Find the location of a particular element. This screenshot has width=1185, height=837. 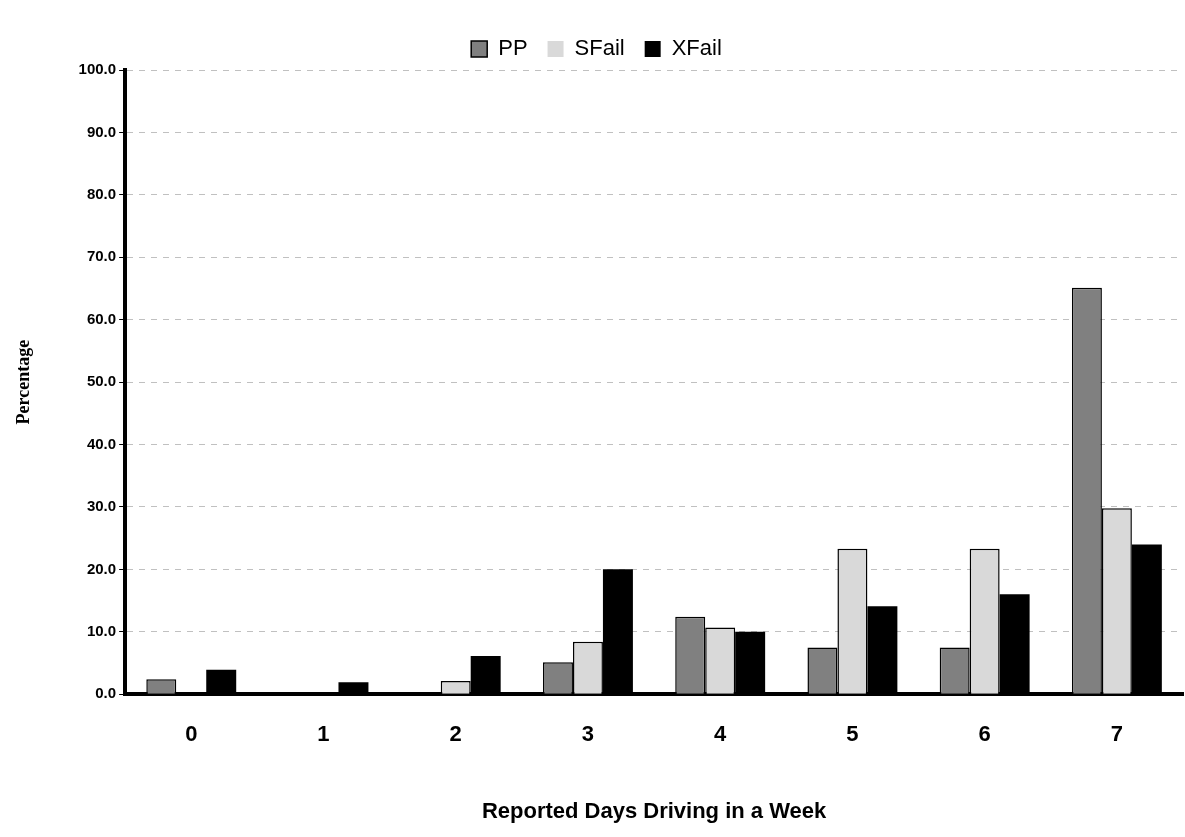

legend-label: PP is located at coordinates (513, 48).